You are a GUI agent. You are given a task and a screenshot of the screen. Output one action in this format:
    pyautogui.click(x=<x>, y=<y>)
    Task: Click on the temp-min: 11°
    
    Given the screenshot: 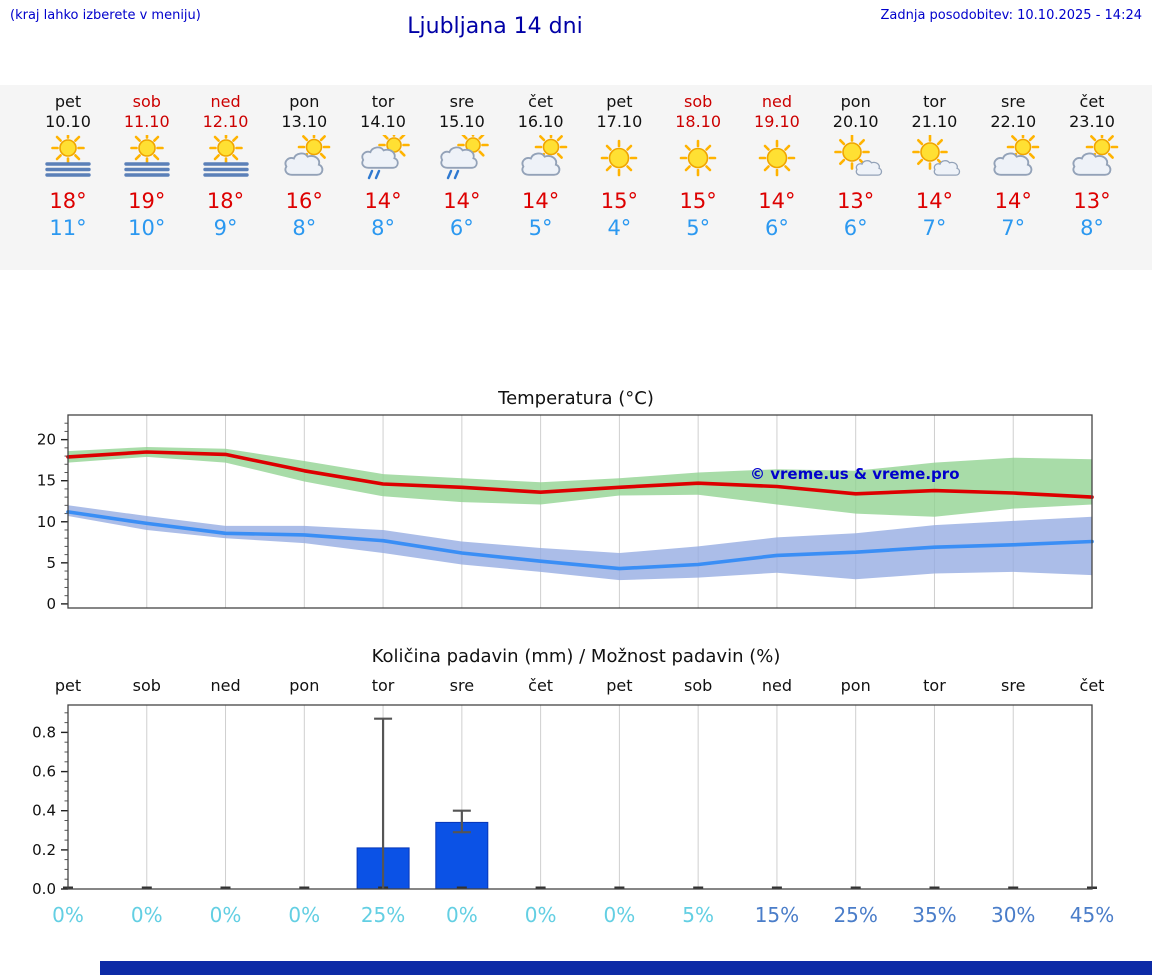 What is the action you would take?
    pyautogui.click(x=68, y=228)
    